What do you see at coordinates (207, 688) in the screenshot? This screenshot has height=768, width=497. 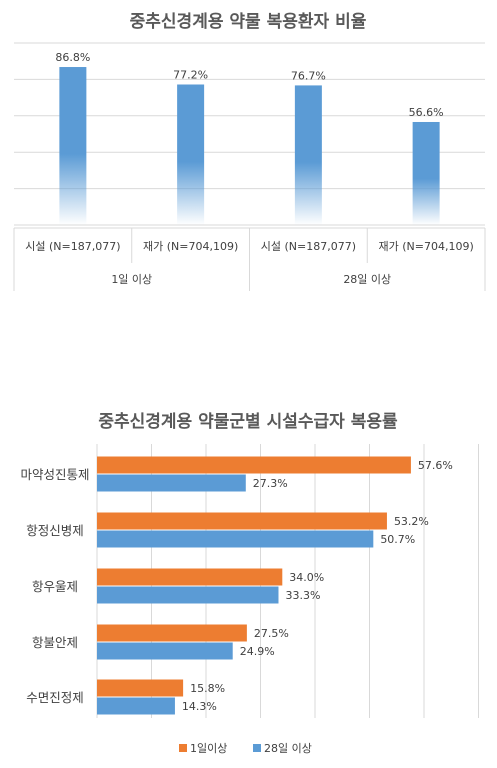 I see `data-label: 15.8%` at bounding box center [207, 688].